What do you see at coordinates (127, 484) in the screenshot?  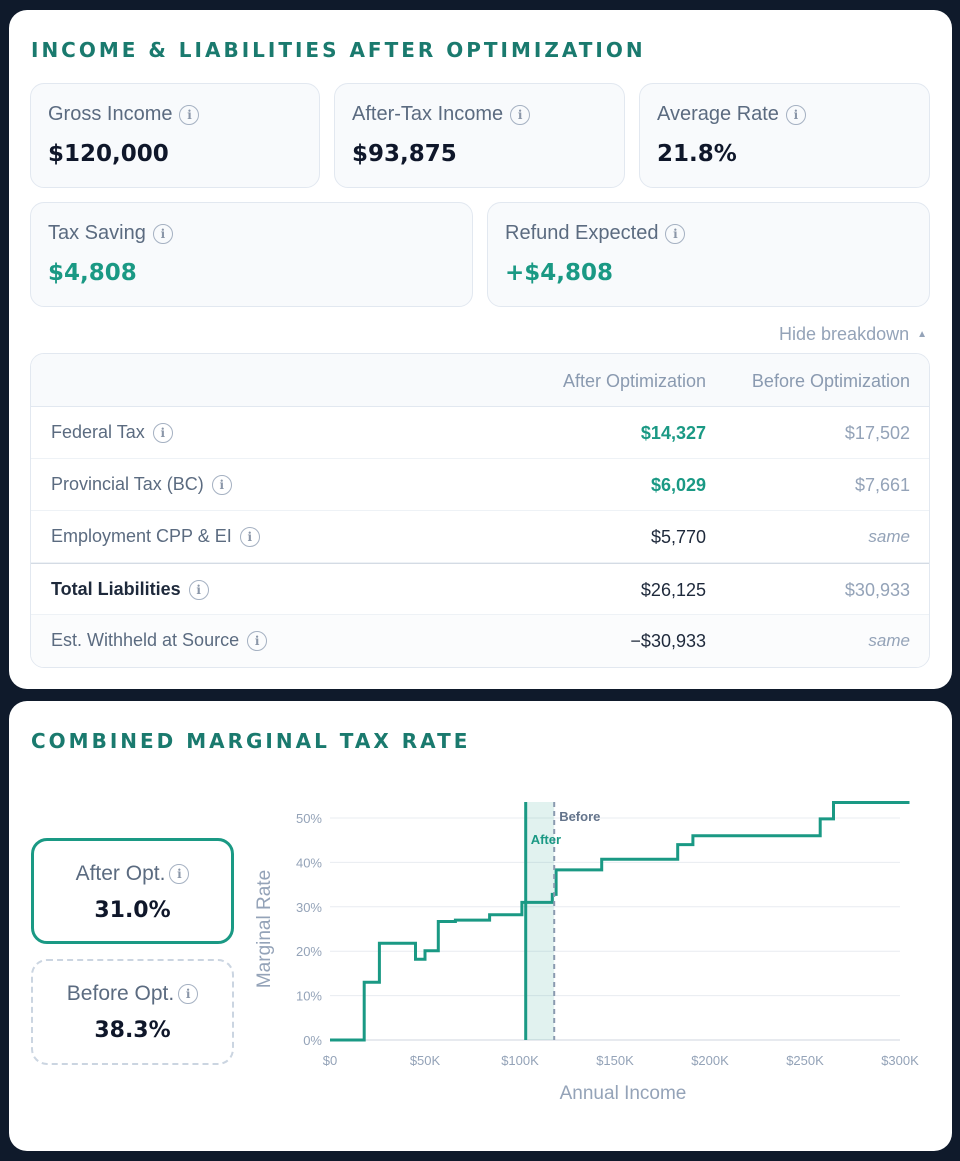 I see `row-label: Provincial Tax (BC)` at bounding box center [127, 484].